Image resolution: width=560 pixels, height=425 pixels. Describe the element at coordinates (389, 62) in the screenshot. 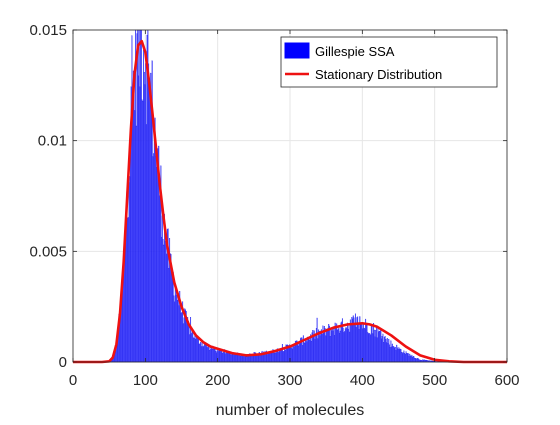

I see `legend: Gillespie SSA Stationary Distribution` at that location.